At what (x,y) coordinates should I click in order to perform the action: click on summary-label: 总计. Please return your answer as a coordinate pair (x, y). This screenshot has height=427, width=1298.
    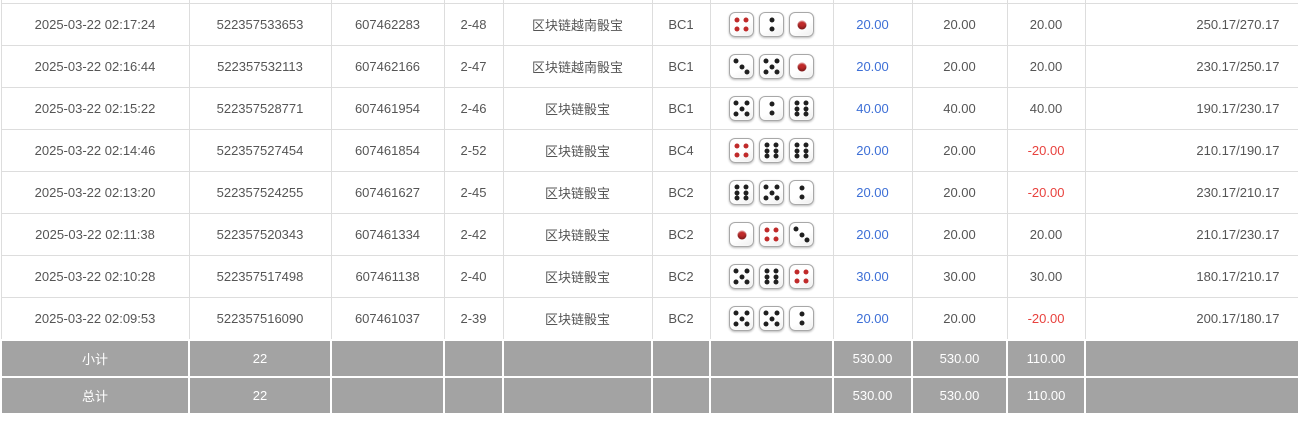
    Looking at the image, I should click on (95, 395).